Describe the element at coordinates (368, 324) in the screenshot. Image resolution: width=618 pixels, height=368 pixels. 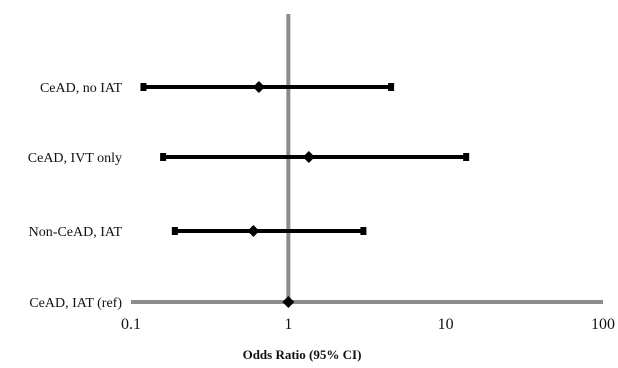
I see `x-tick-labels: 0.1 1 10 100` at that location.